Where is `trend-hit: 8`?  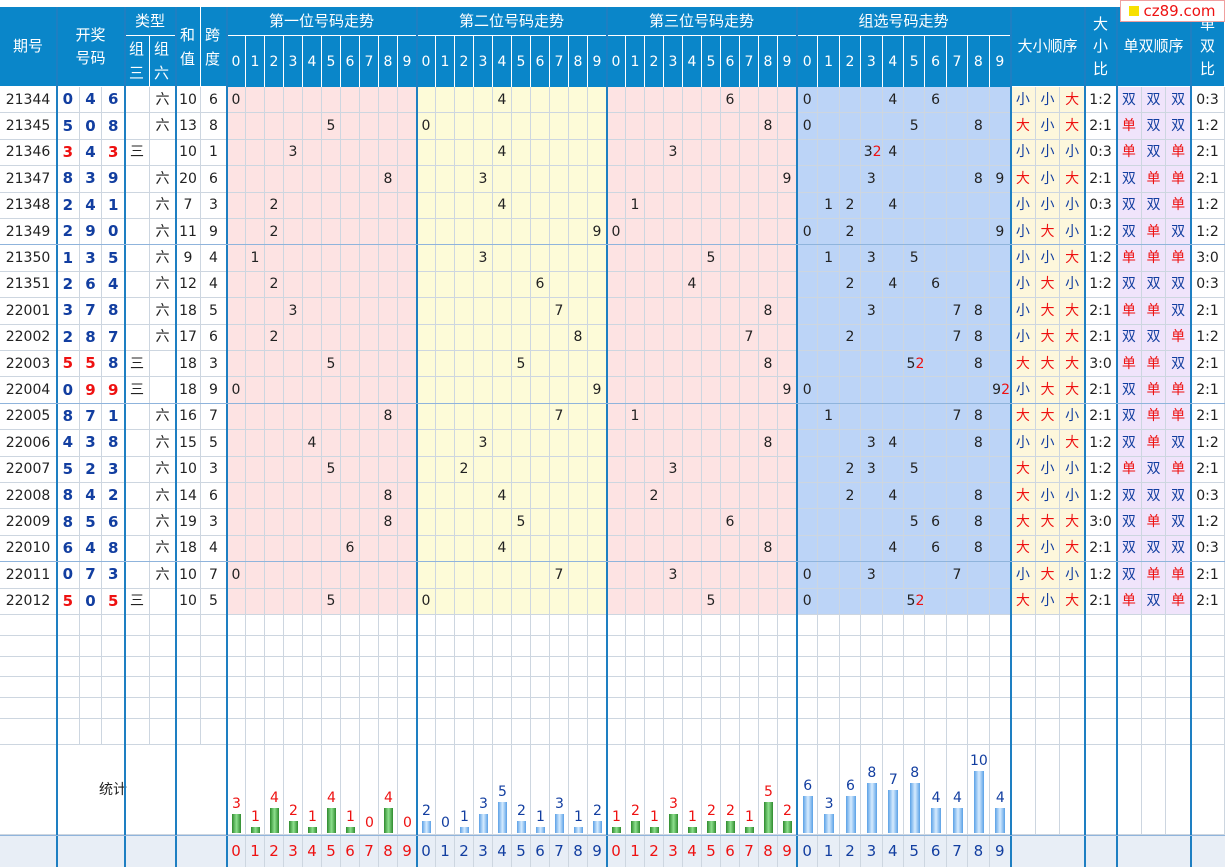
trend-hit: 8 is located at coordinates (978, 442).